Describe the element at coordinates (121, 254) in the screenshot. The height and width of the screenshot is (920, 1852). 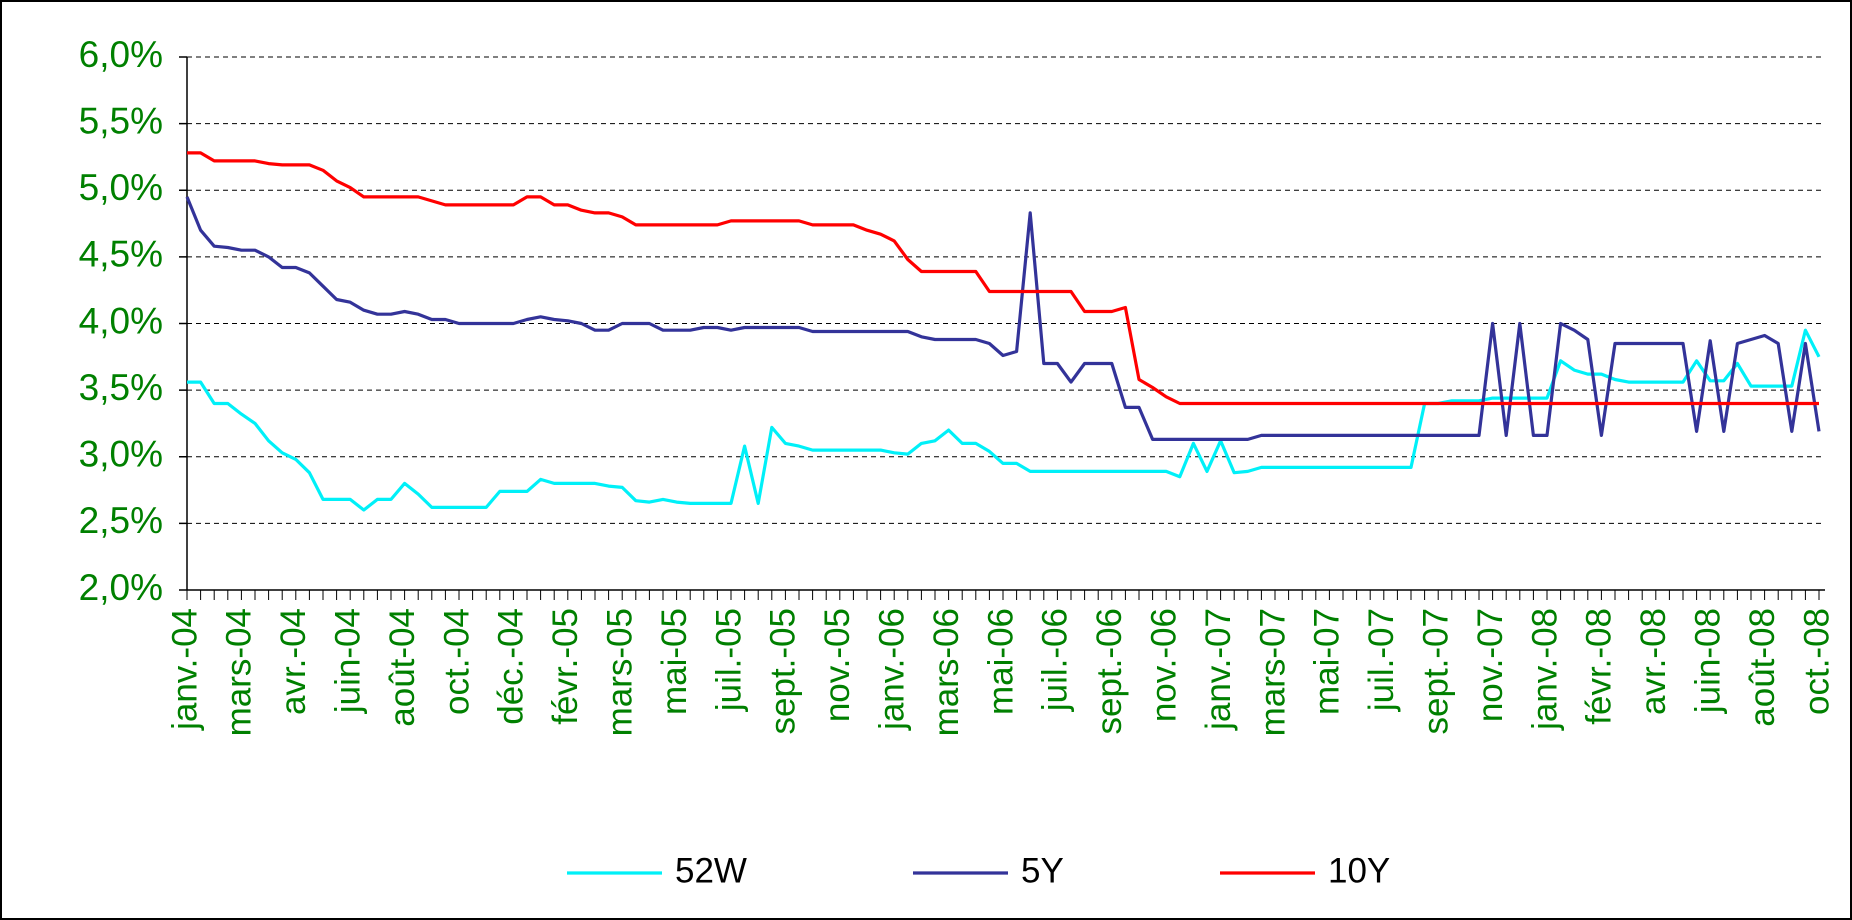
I see `y-tick-label: 4,5%` at that location.